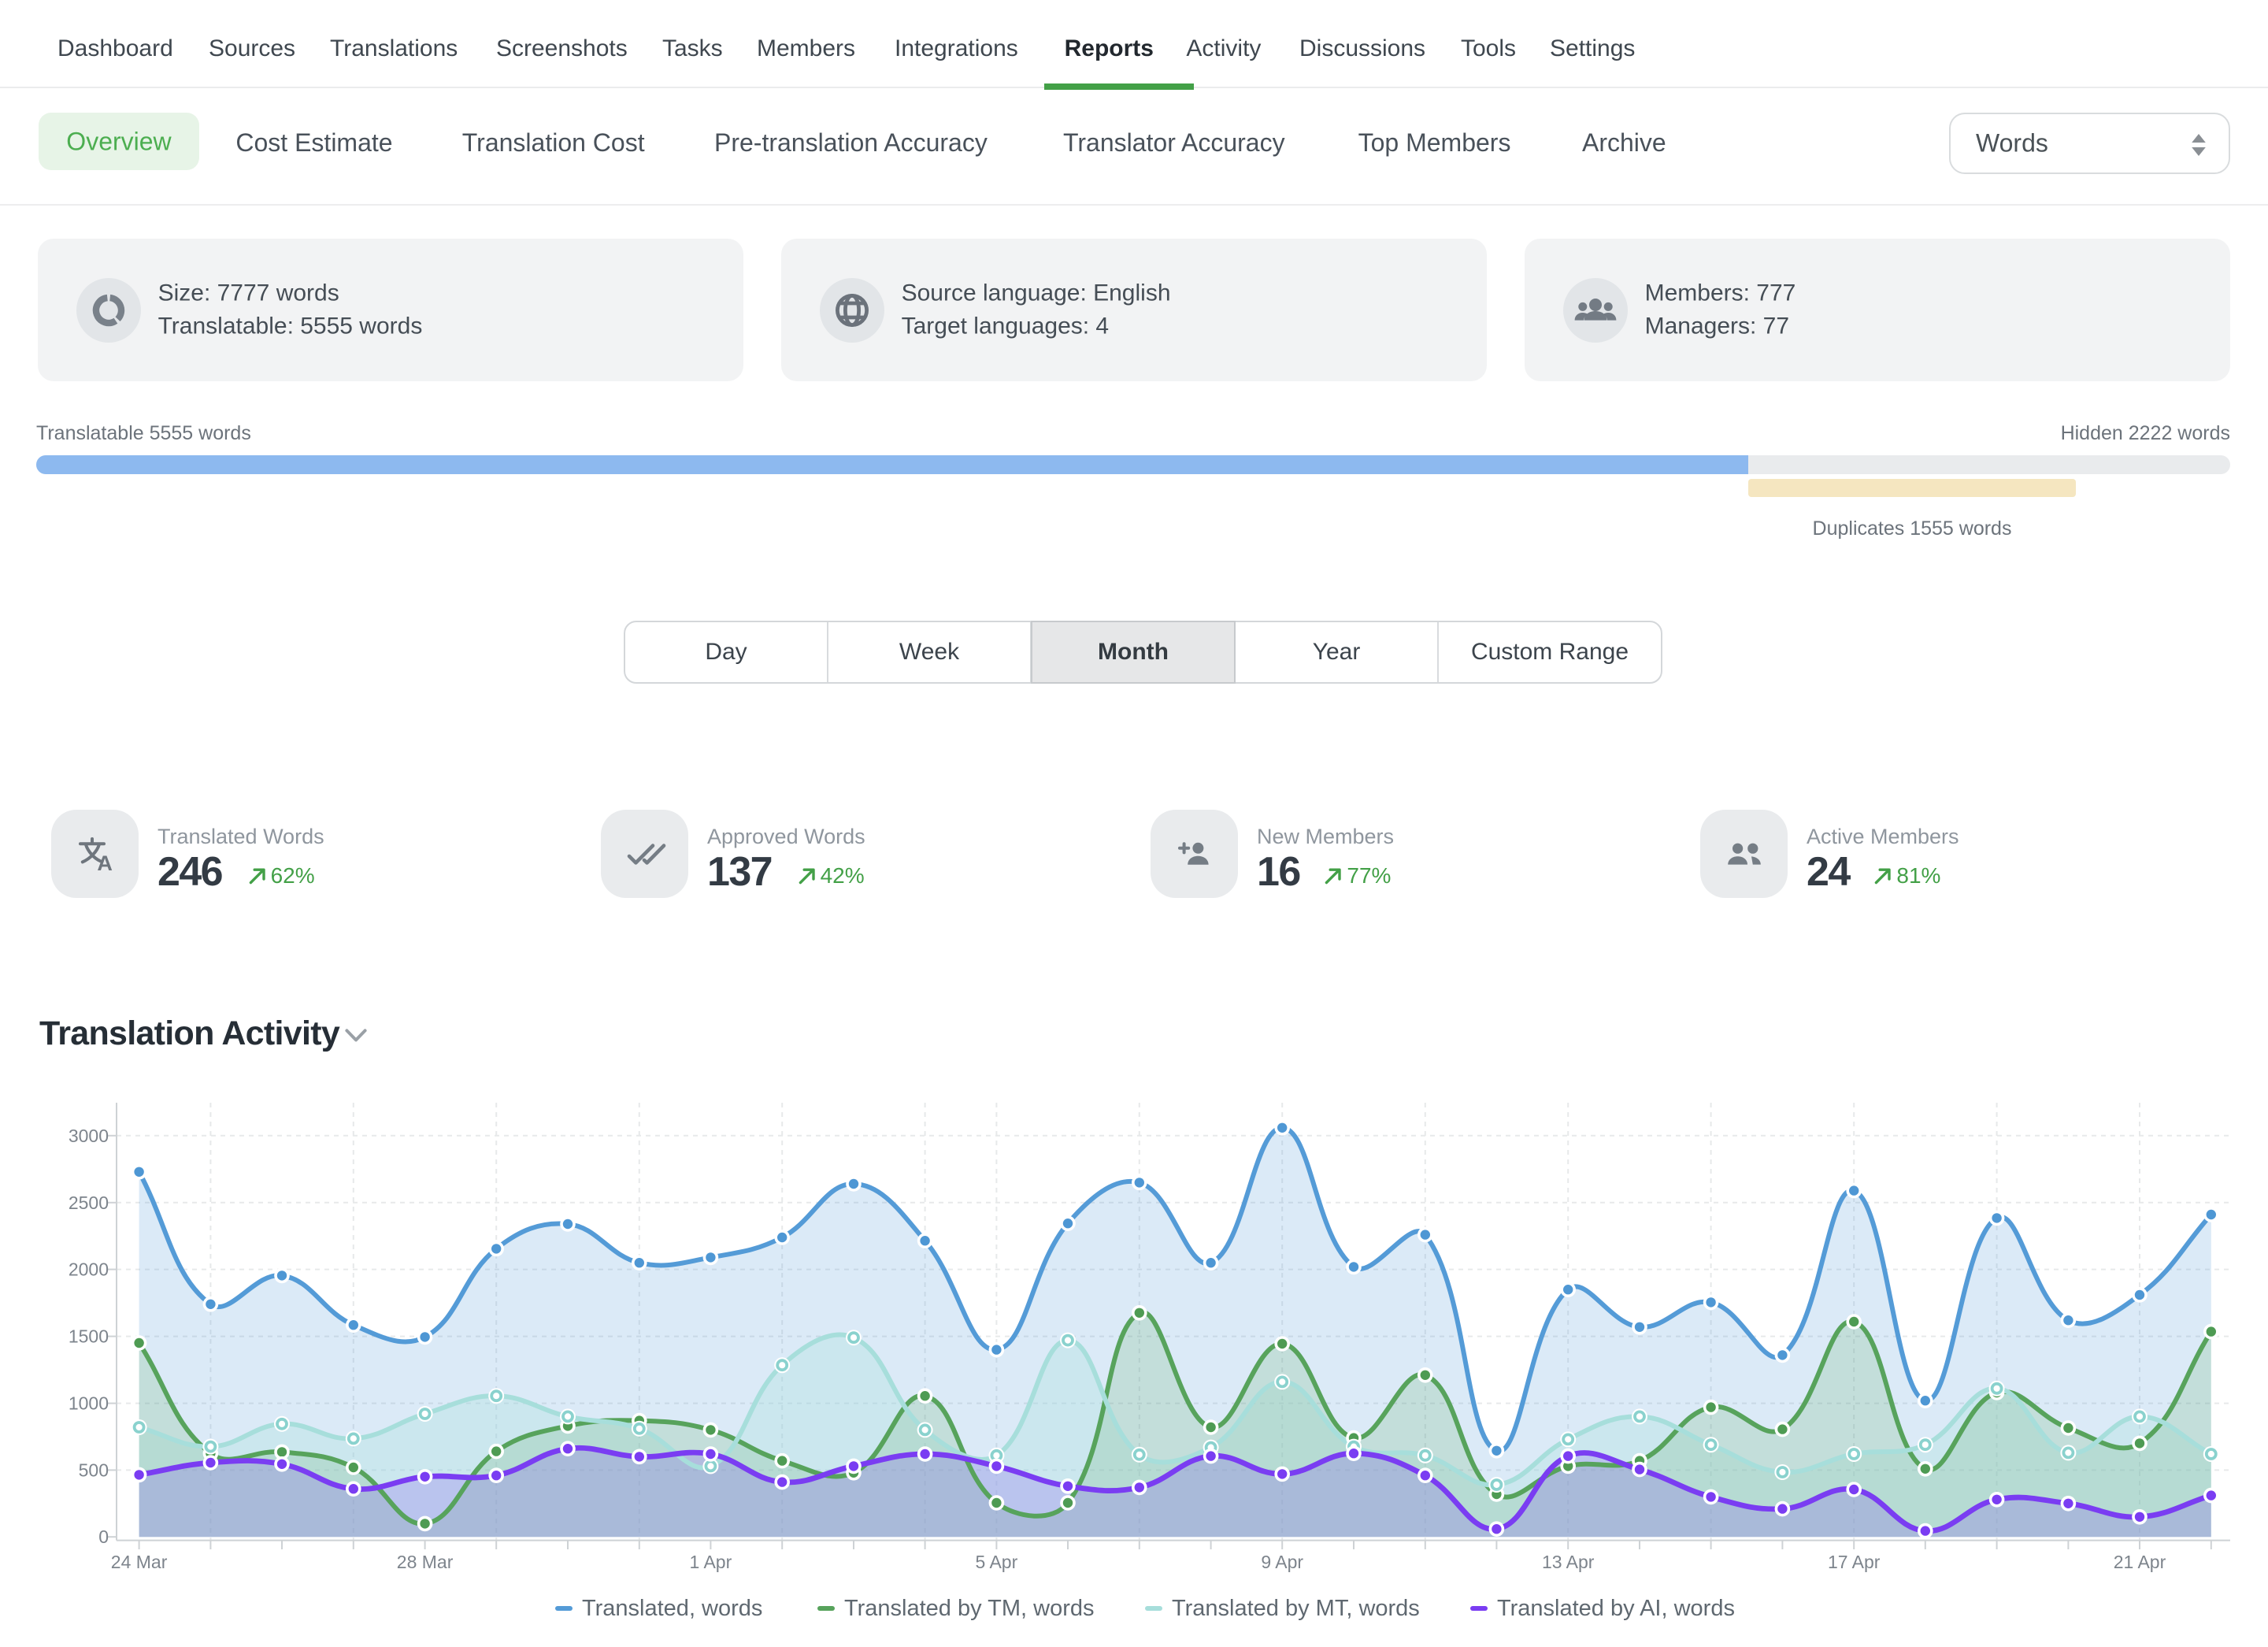  I want to click on svg-text: 1000, so click(89, 1403).